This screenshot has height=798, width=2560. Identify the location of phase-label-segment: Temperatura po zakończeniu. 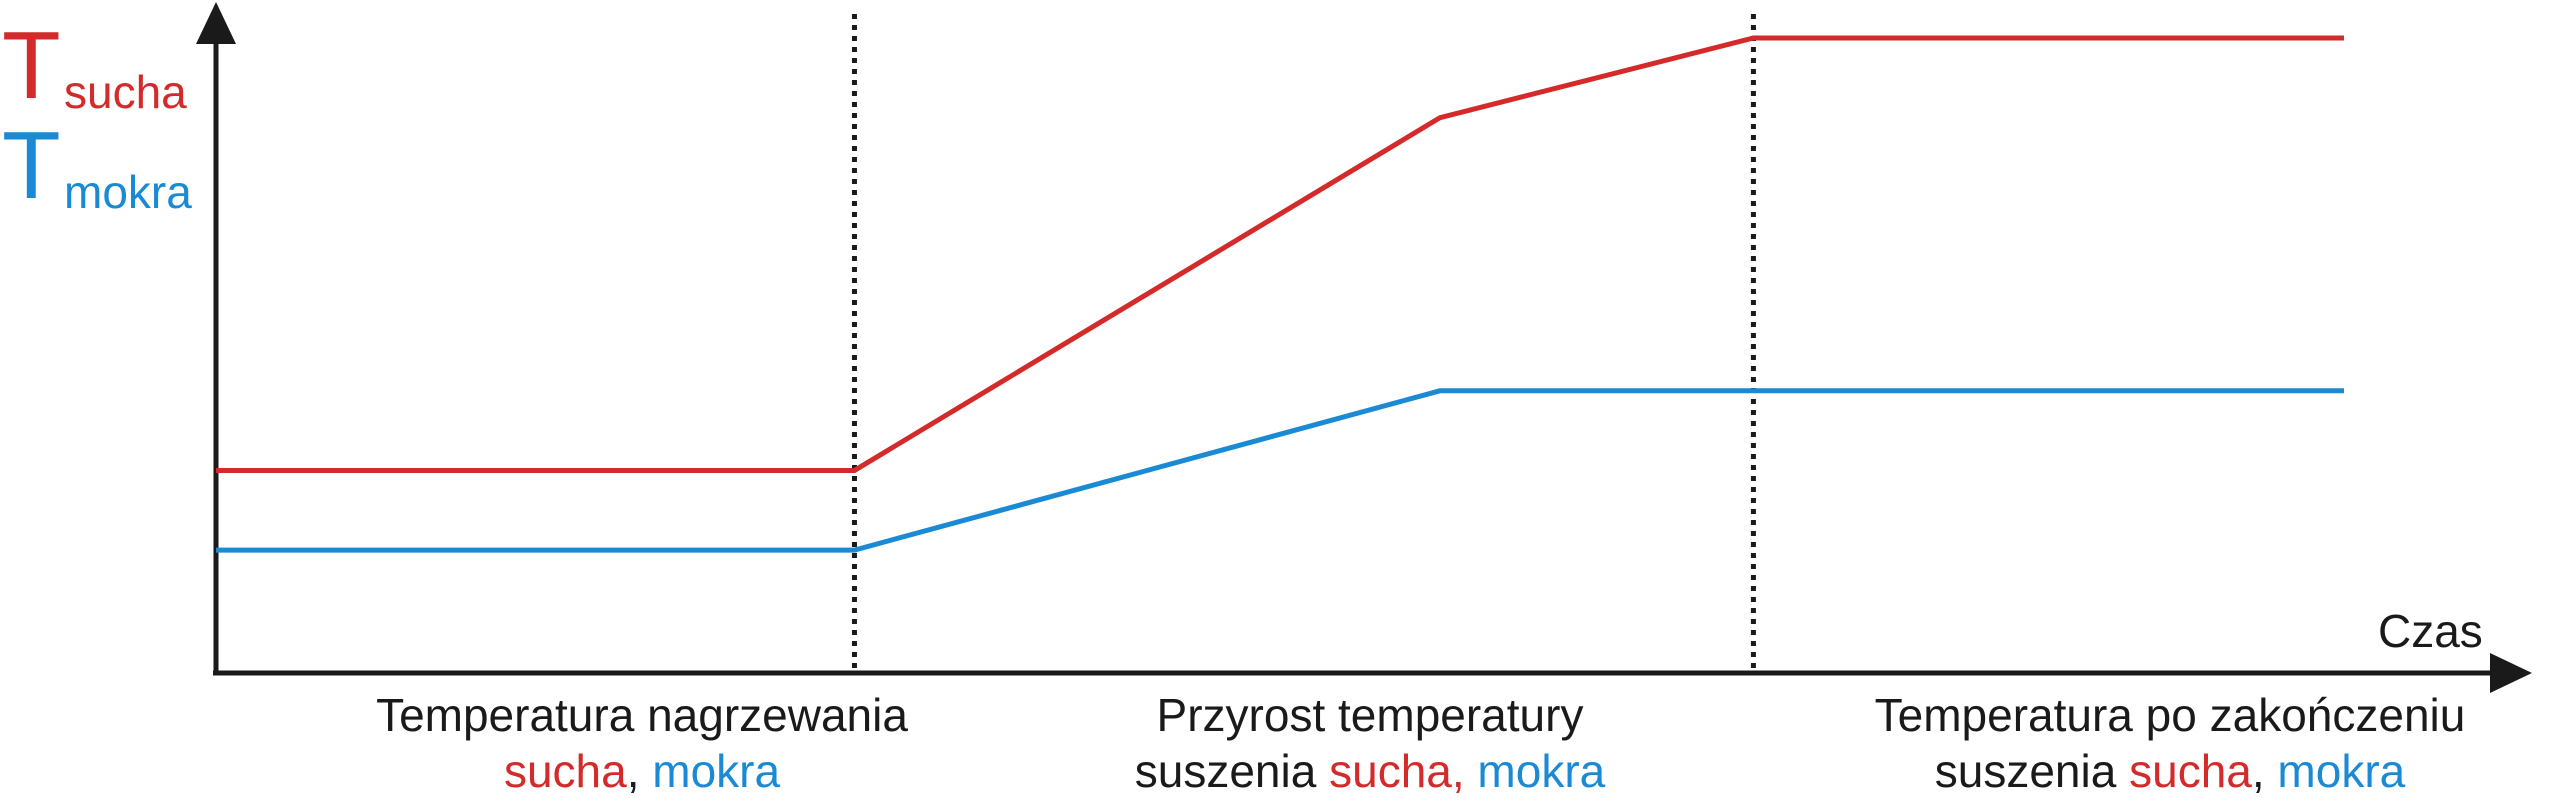
(2170, 715).